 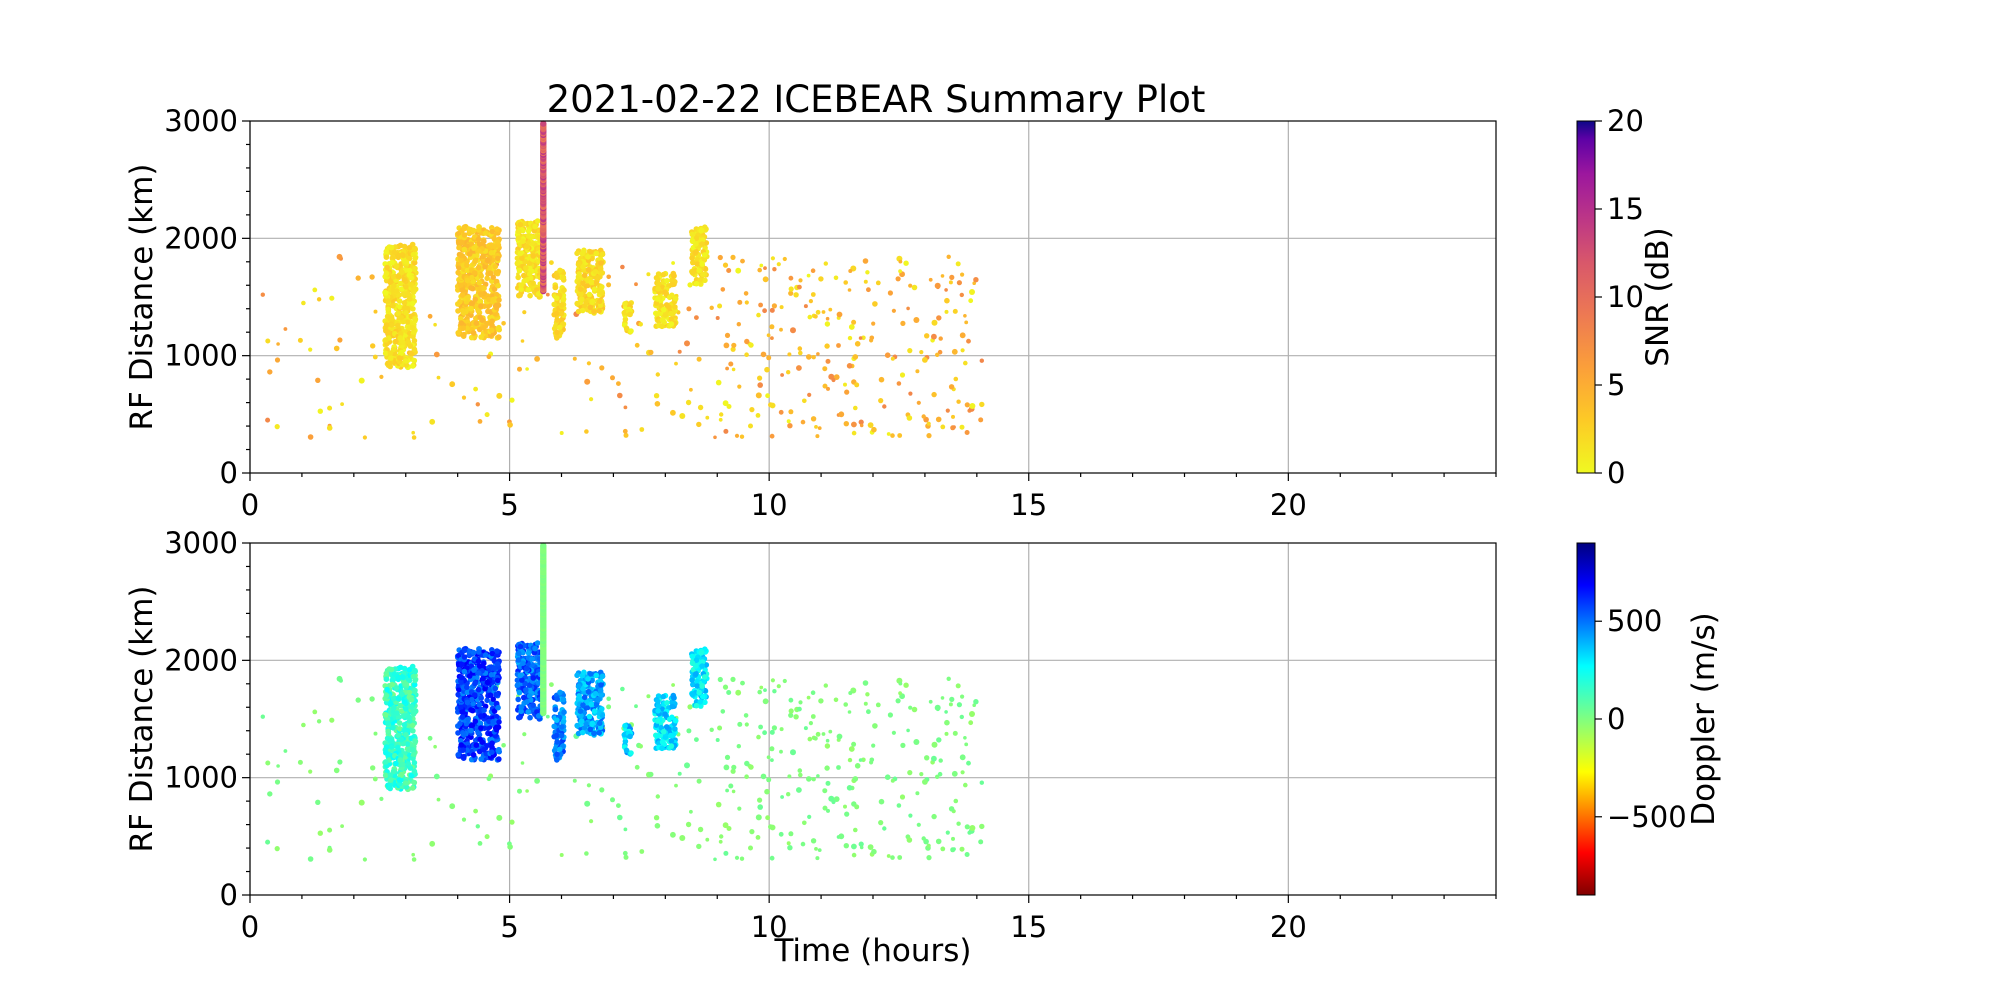 I want to click on x-tick-label: 5, so click(x=509, y=505).